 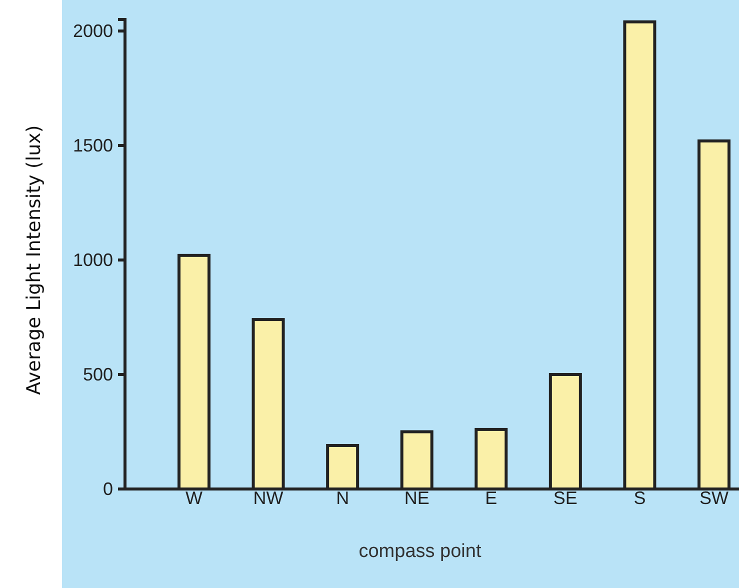 I want to click on x-tick-label: NW, so click(x=268, y=498).